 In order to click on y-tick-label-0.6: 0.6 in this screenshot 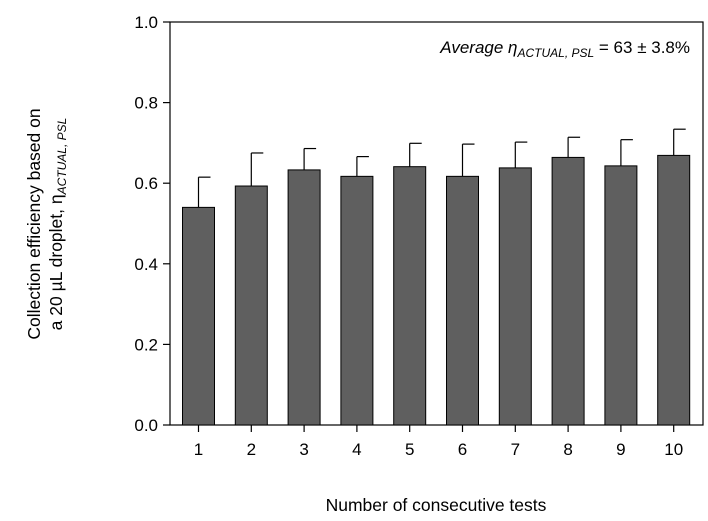, I will do `click(146, 183)`.